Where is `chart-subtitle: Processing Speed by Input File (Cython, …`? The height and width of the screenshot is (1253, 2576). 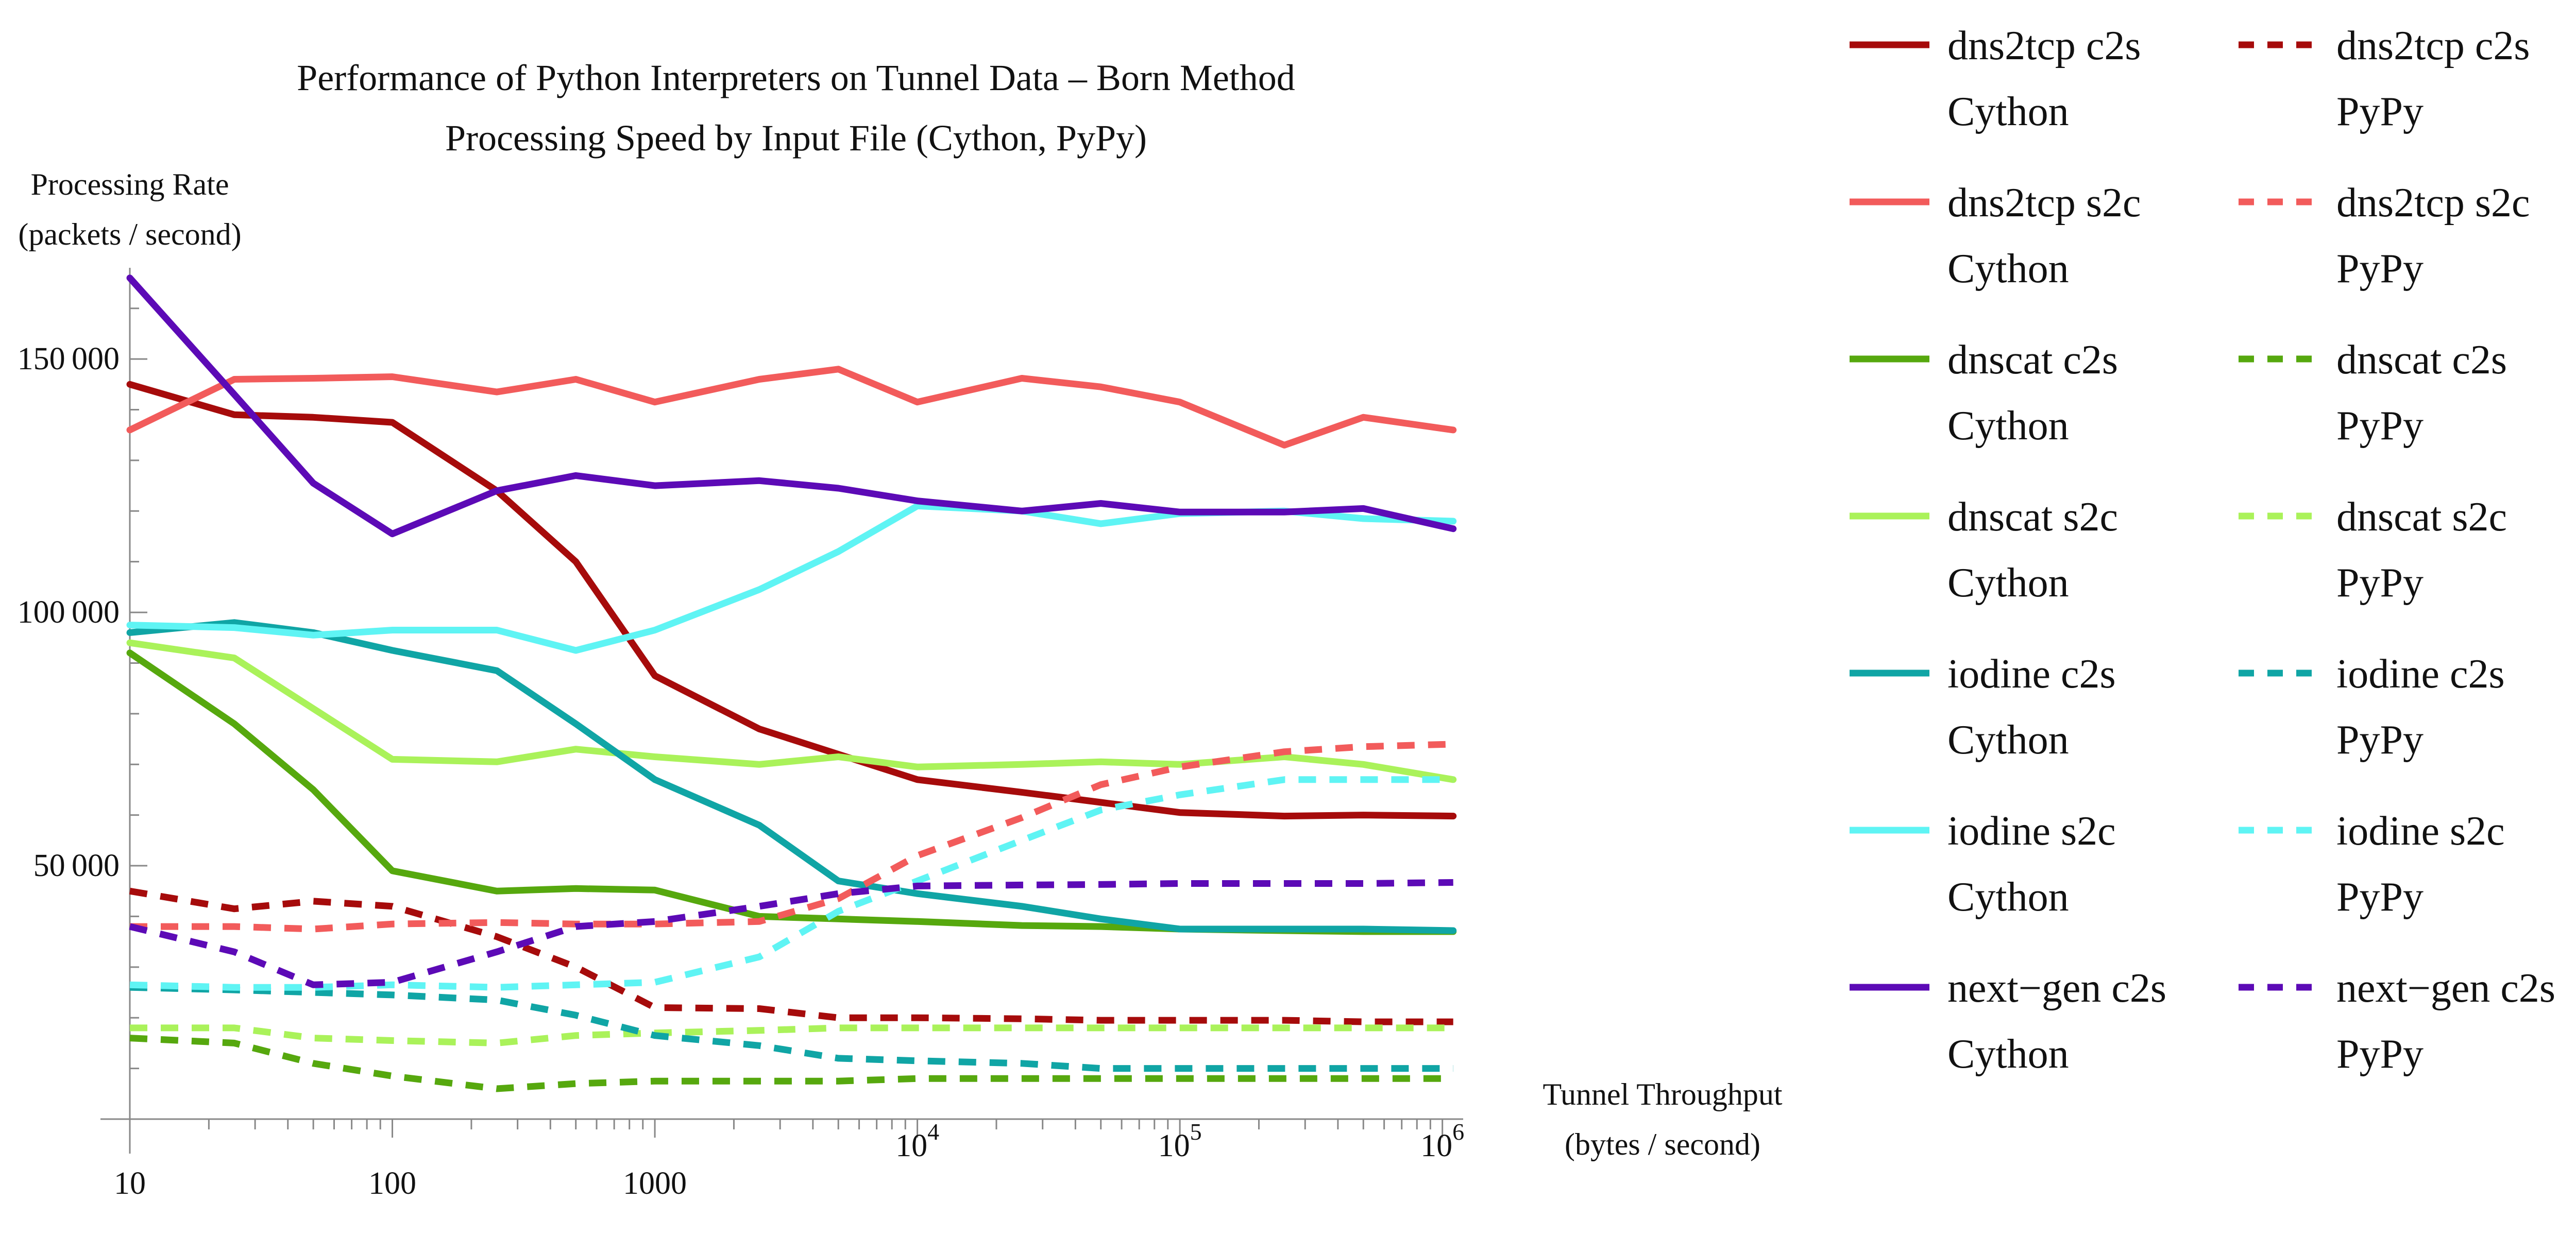 chart-subtitle: Processing Speed by Input File (Cython, … is located at coordinates (796, 138).